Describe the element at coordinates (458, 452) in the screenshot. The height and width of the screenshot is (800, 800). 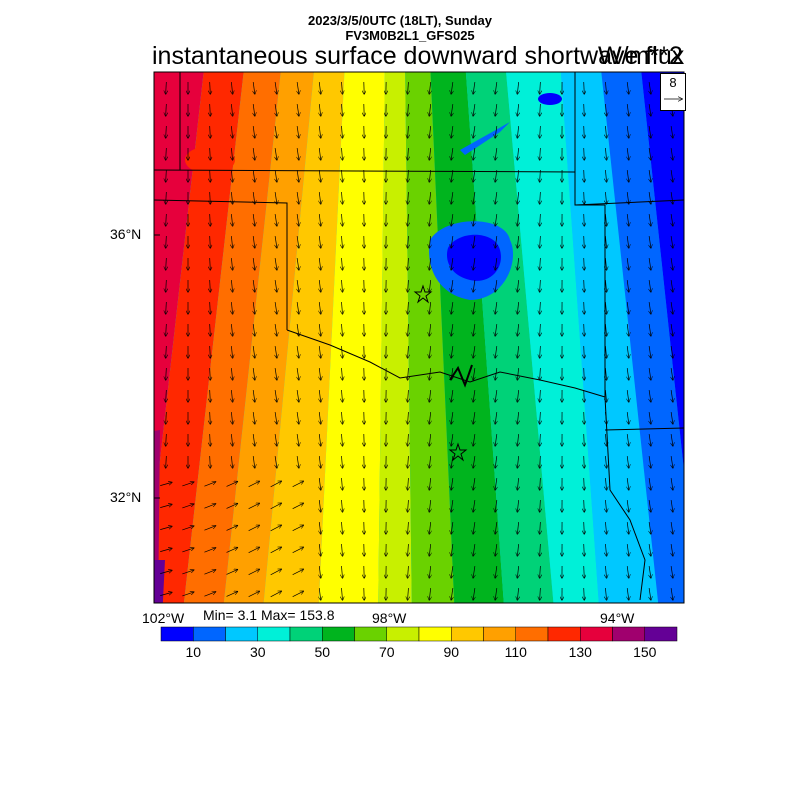
I see `station-star-icon` at that location.